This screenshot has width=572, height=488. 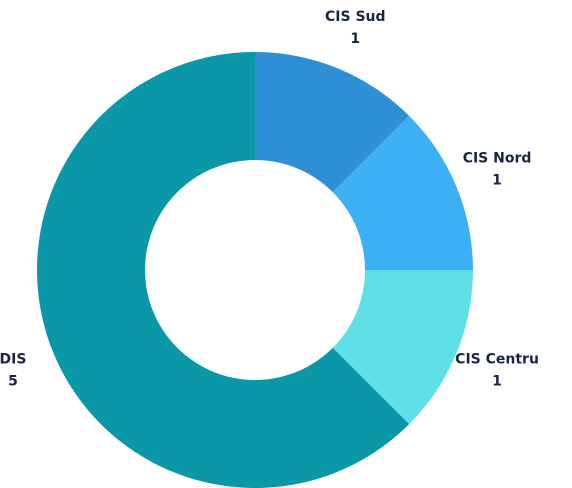 I want to click on slice-label: CIS Centru, so click(x=497, y=359).